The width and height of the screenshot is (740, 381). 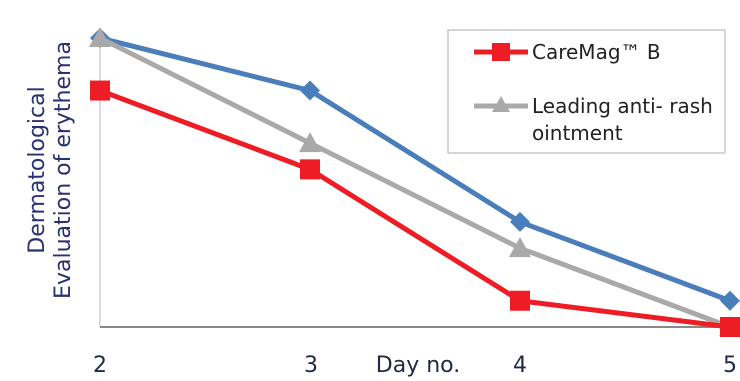 I want to click on y-axis-title-line-2: Evaluation of erythema, so click(x=63, y=170).